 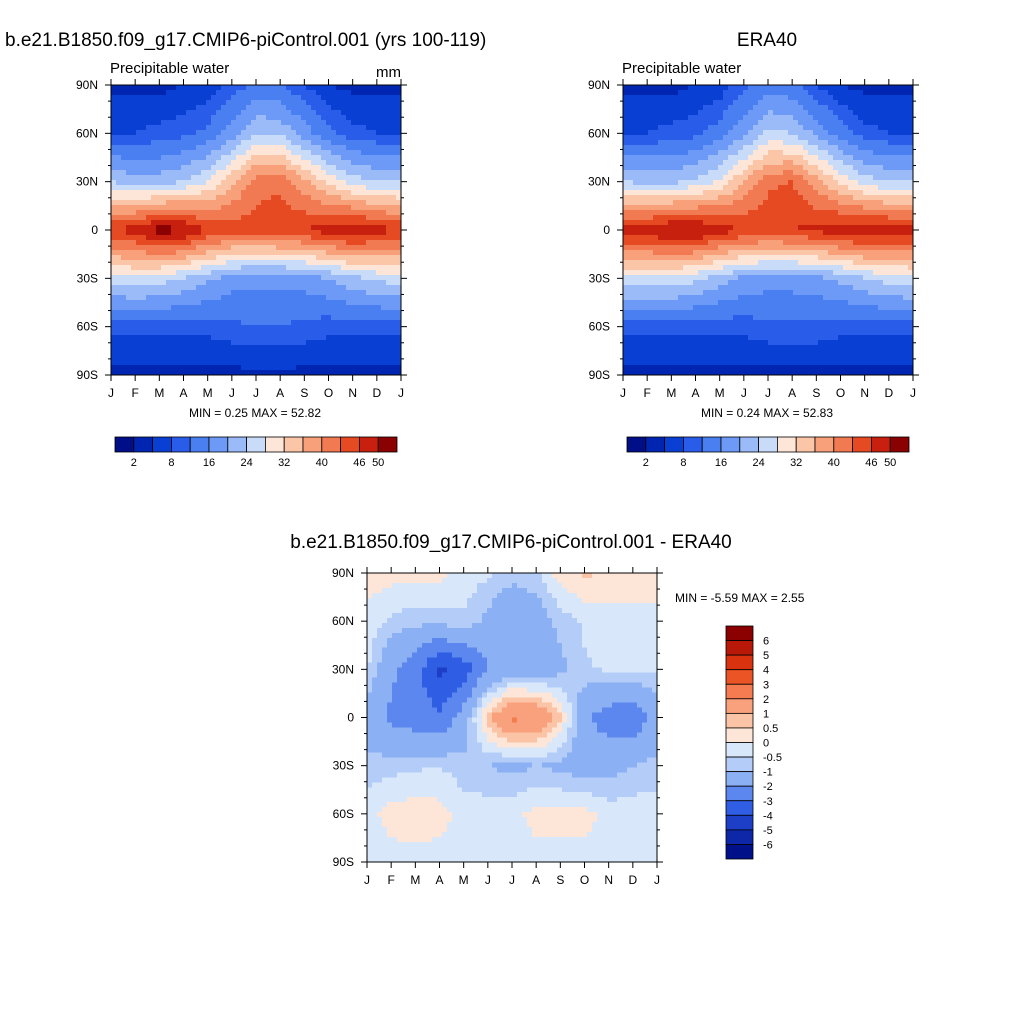 What do you see at coordinates (388, 72) in the screenshot?
I see `panel-model-units-label: mm` at bounding box center [388, 72].